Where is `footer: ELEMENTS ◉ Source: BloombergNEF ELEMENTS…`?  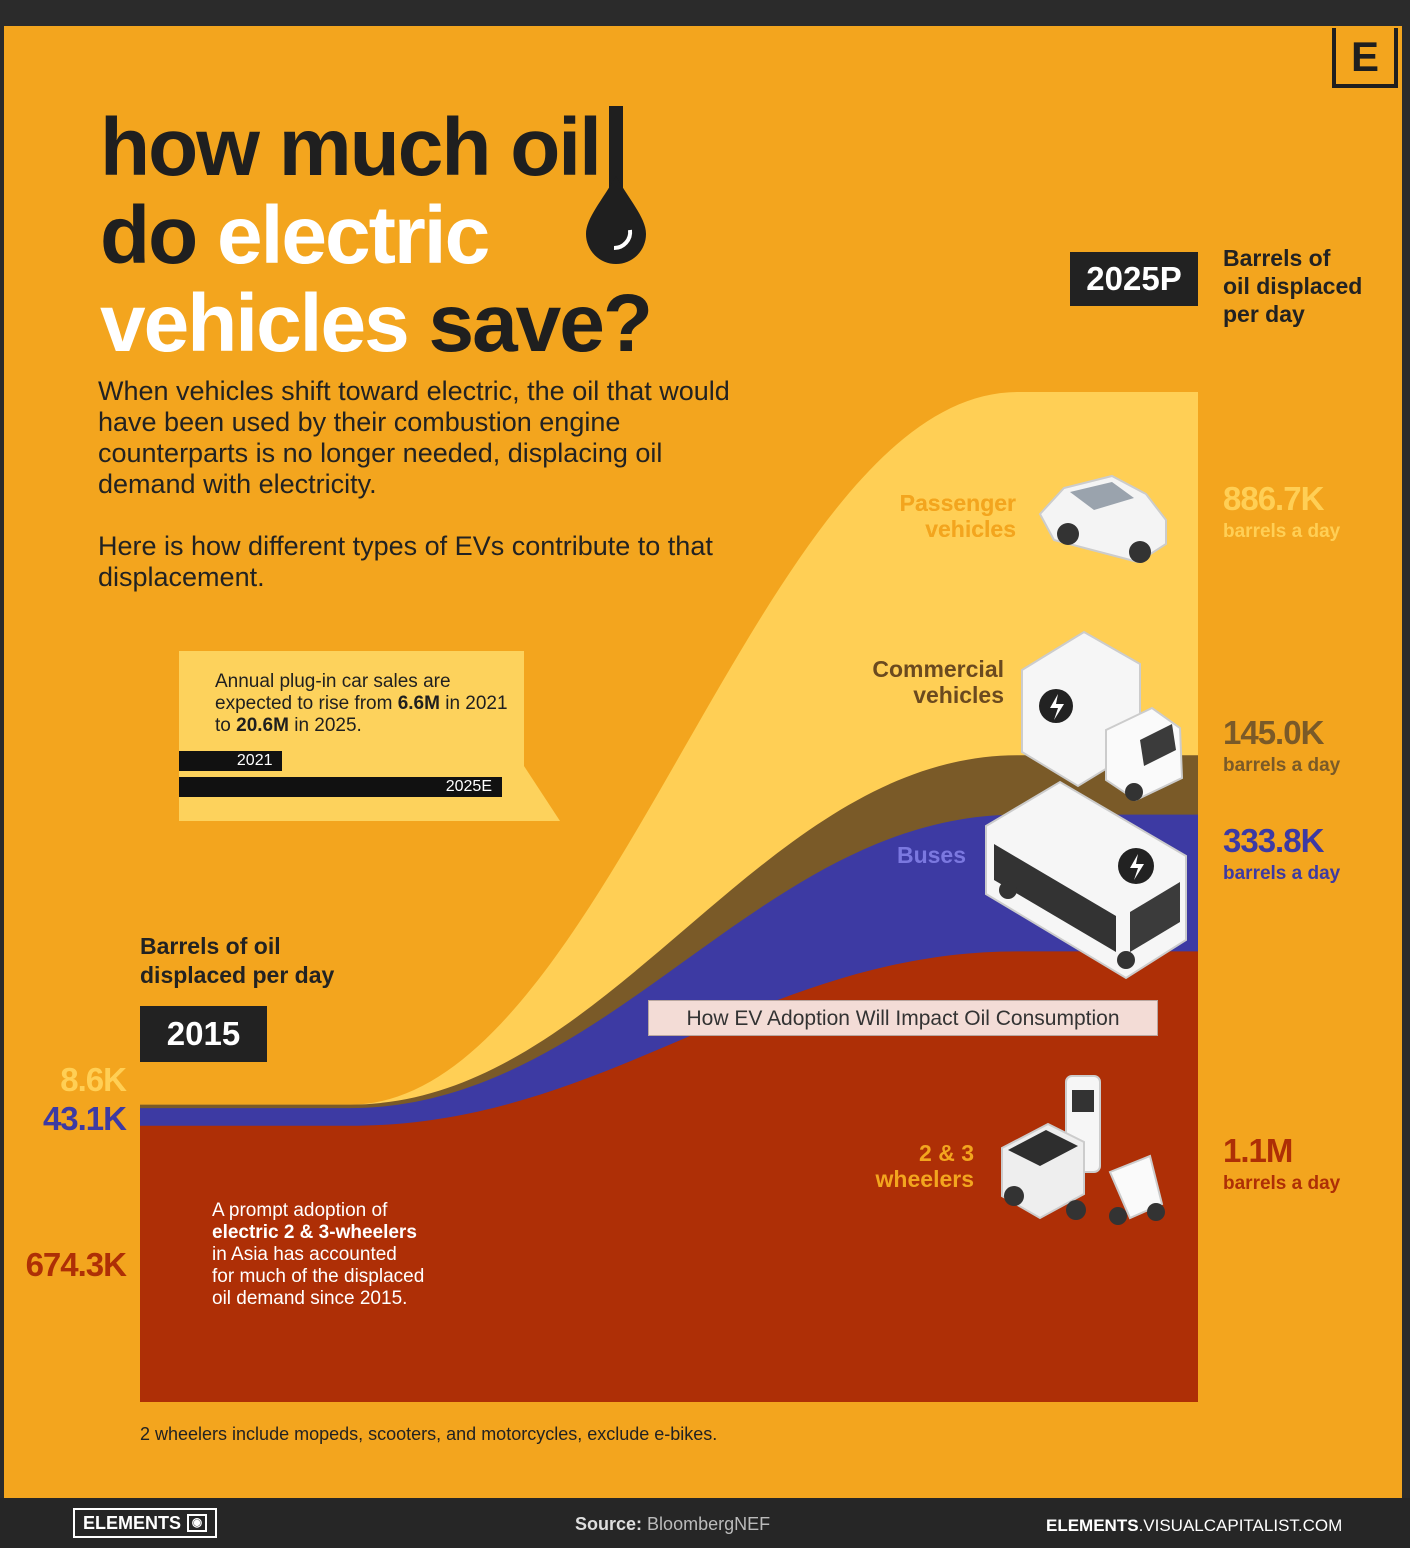 footer: ELEMENTS ◉ Source: BloombergNEF ELEMENTS… is located at coordinates (705, 1523).